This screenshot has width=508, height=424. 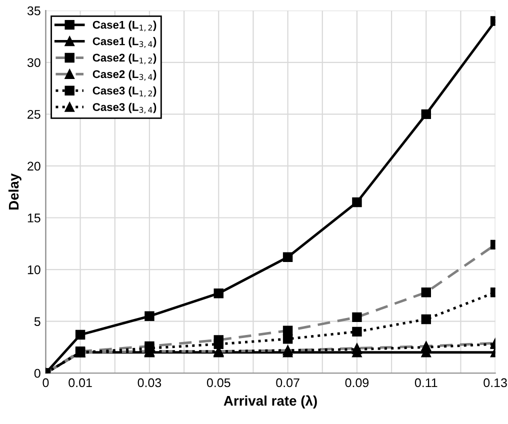 What do you see at coordinates (124, 92) in the screenshot?
I see `legend-label: Case3 (L$_{1,2}$)` at bounding box center [124, 92].